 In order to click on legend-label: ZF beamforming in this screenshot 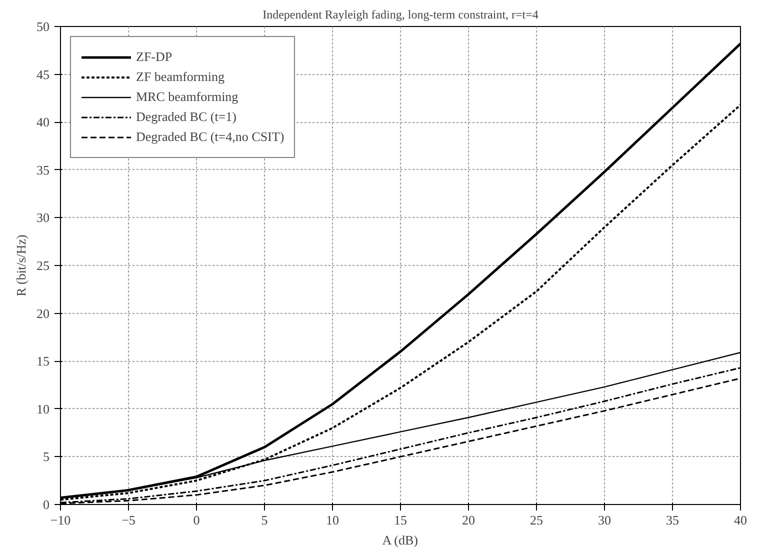, I will do `click(180, 77)`.